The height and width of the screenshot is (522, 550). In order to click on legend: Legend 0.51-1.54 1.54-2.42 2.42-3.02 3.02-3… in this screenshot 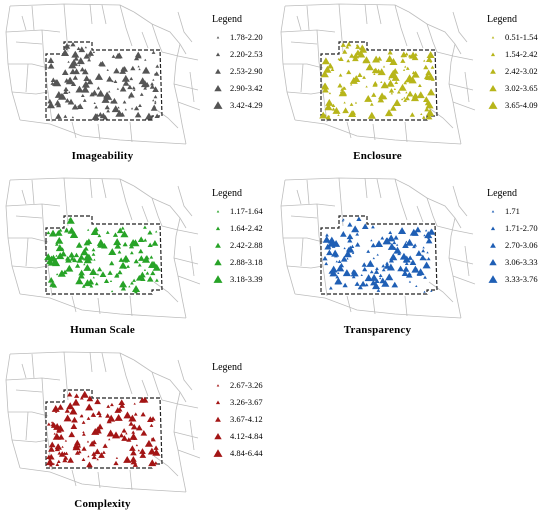, I will do `click(518, 63)`.